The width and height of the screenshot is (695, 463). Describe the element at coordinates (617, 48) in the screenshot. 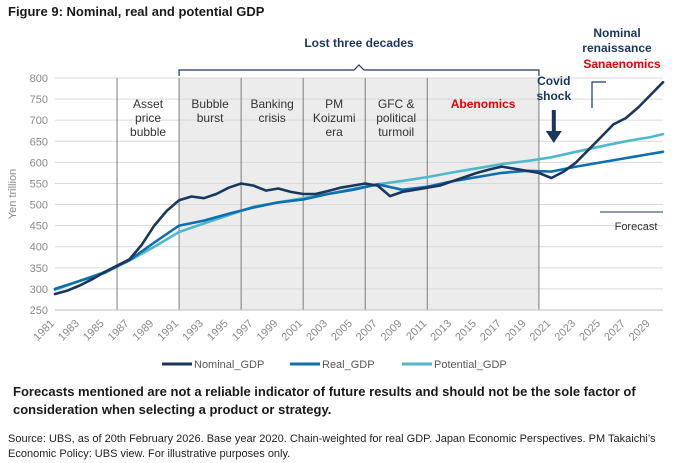

I see `nominal-renaissance-label: renaissance` at that location.